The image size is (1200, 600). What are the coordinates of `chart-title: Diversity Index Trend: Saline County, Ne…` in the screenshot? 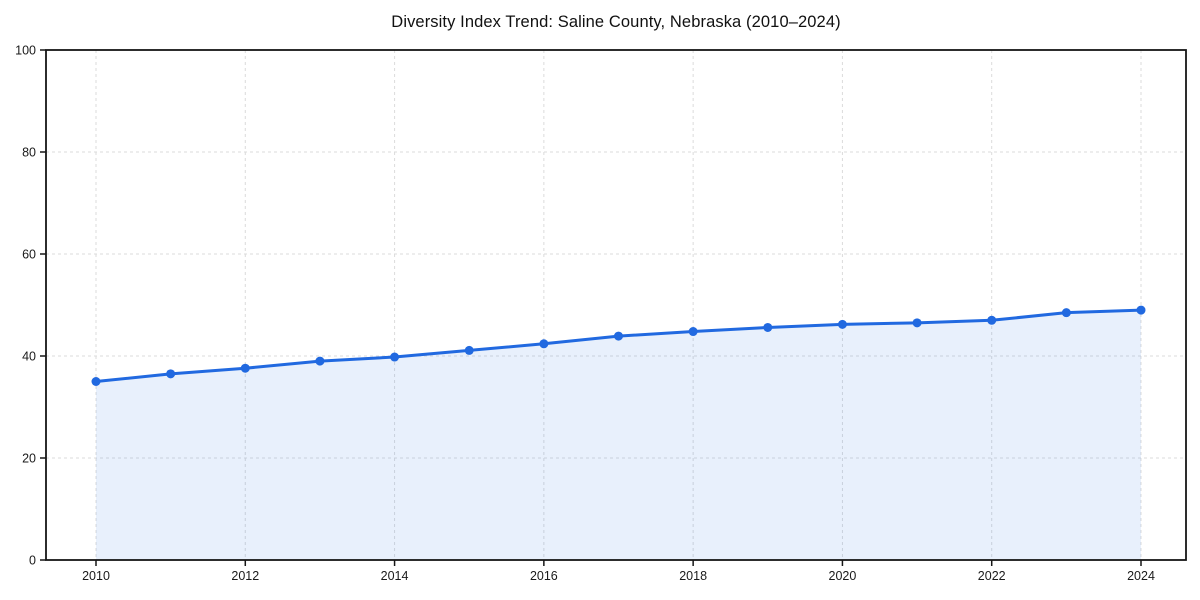 It's located at (616, 22).